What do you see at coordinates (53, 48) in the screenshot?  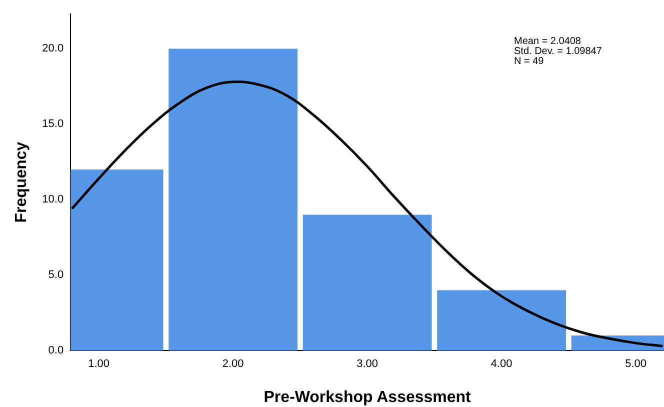 I see `y-tick-label: 20.0` at bounding box center [53, 48].